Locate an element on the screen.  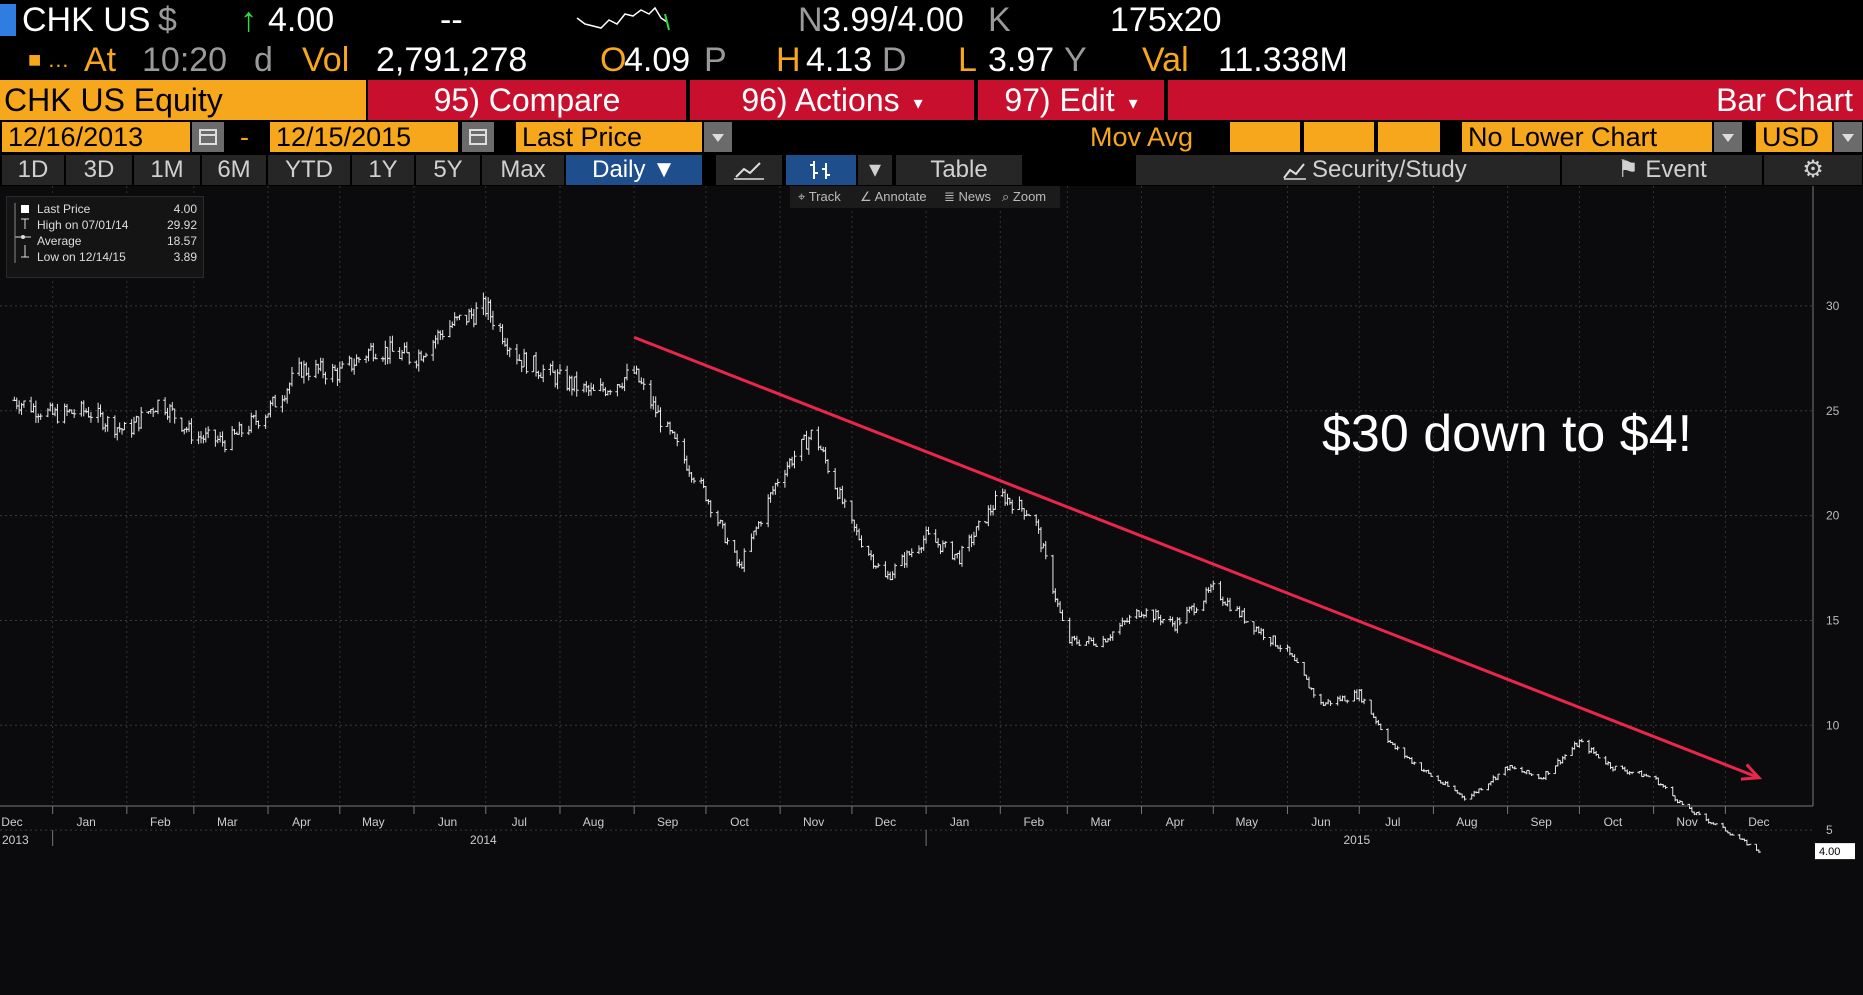
x-tick-label: Oct is located at coordinates (1613, 822).